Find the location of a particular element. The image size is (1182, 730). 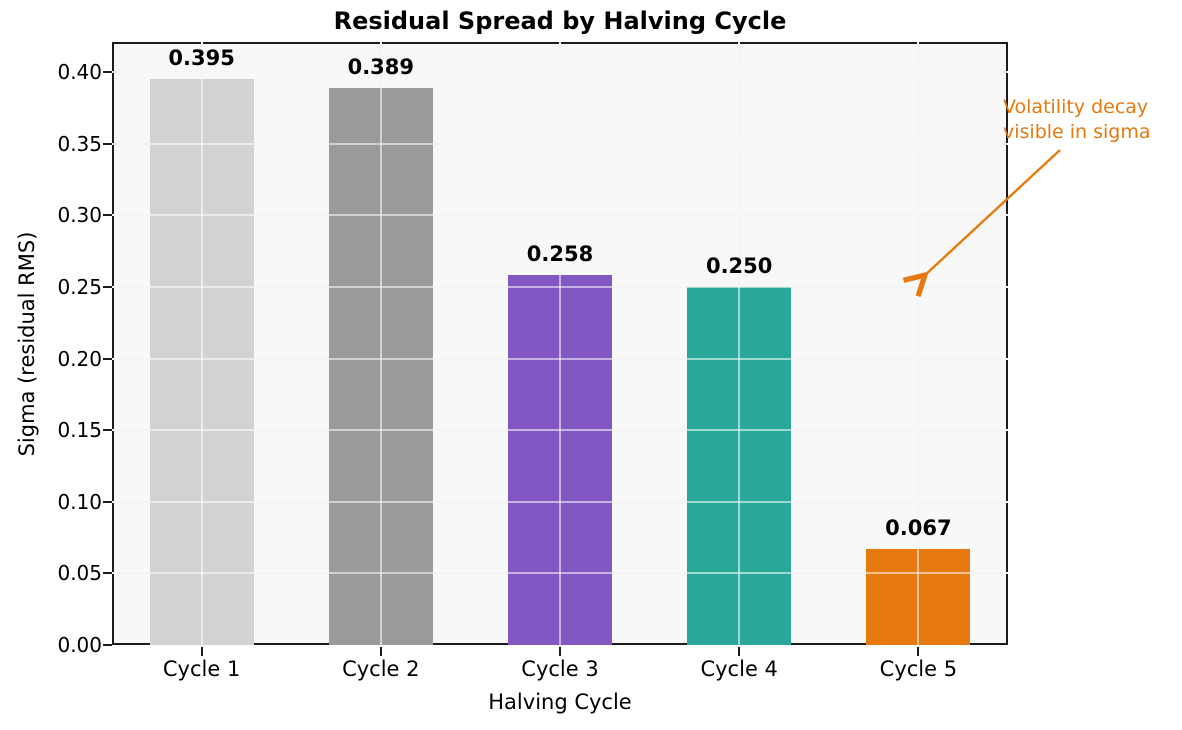

y-tick-label: 0.05 is located at coordinates (79, 573).